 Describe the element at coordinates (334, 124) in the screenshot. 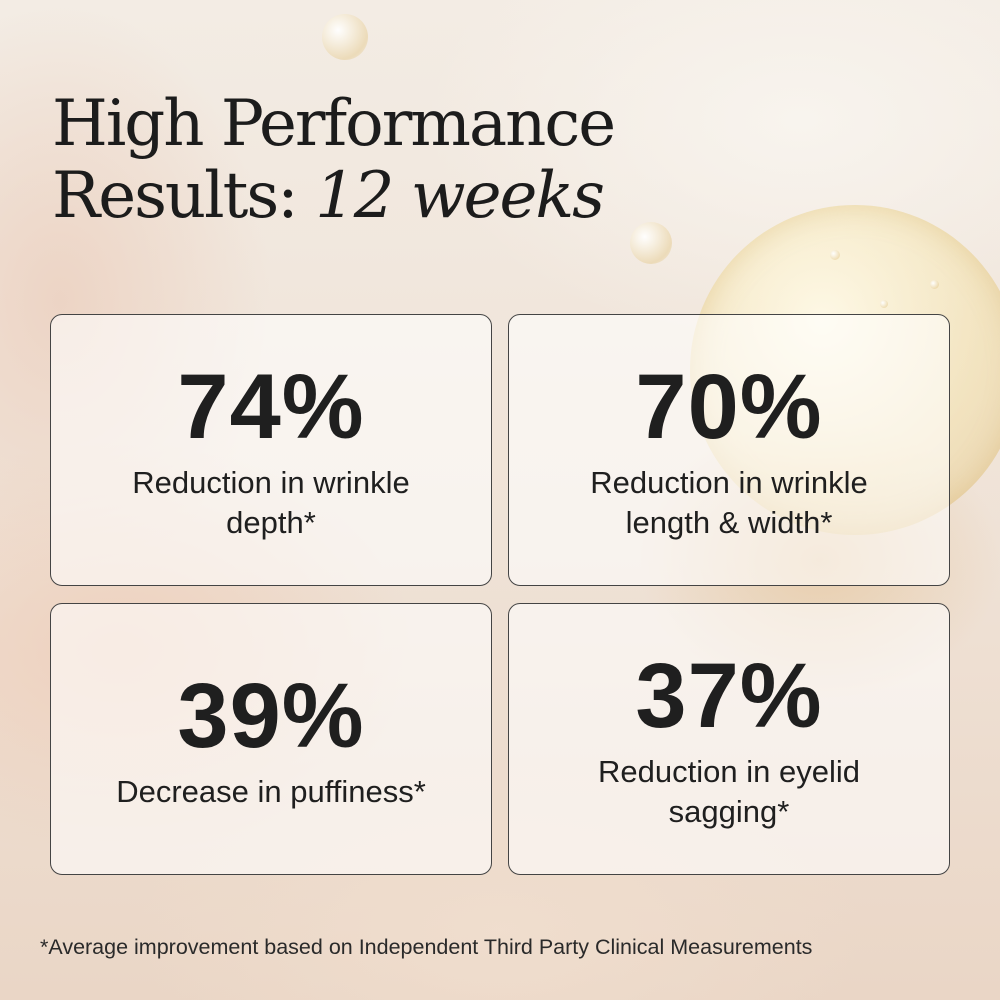

I see `headline-line-1: High Performance` at that location.